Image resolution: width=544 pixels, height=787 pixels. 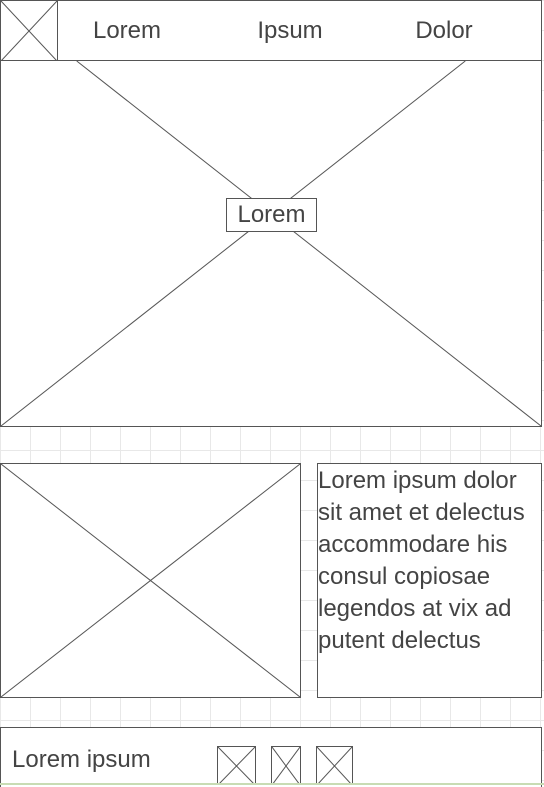 I want to click on nav-link-dolor: Dolor, so click(x=444, y=30).